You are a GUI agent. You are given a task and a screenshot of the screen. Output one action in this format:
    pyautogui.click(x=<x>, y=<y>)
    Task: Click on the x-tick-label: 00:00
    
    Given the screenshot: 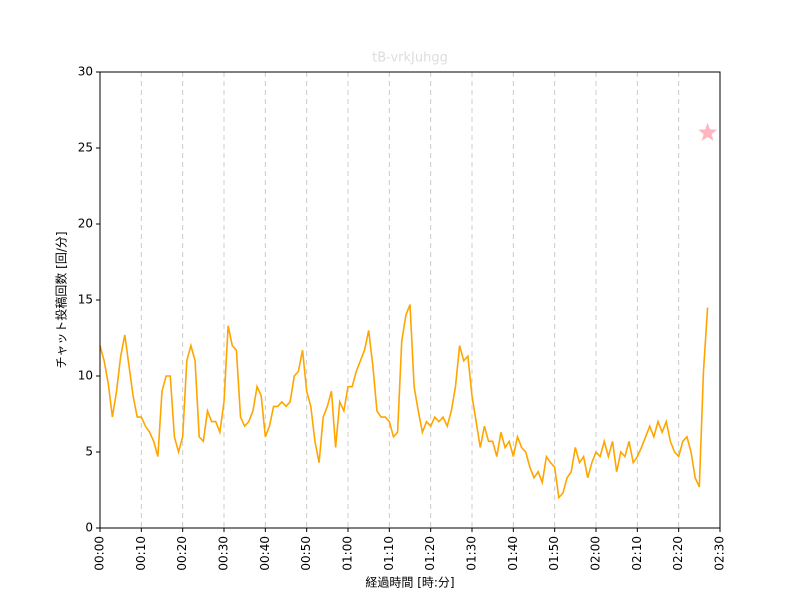 What is the action you would take?
    pyautogui.click(x=100, y=553)
    